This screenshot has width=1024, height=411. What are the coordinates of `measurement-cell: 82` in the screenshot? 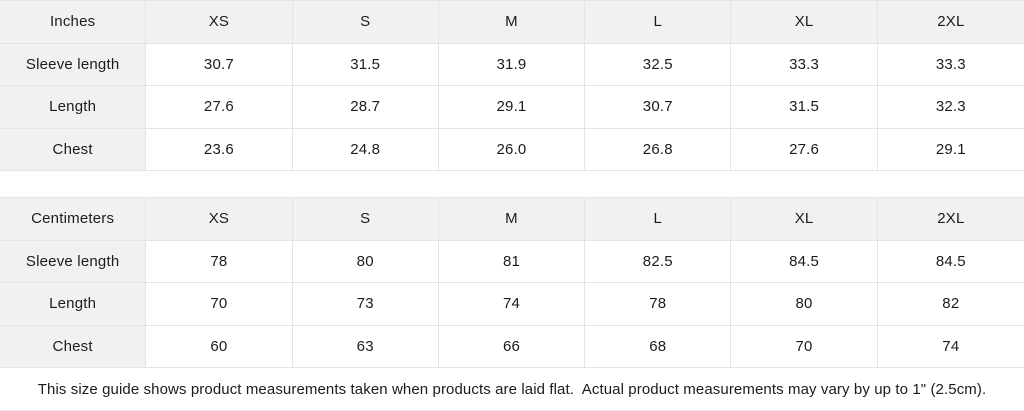 It's located at (950, 304).